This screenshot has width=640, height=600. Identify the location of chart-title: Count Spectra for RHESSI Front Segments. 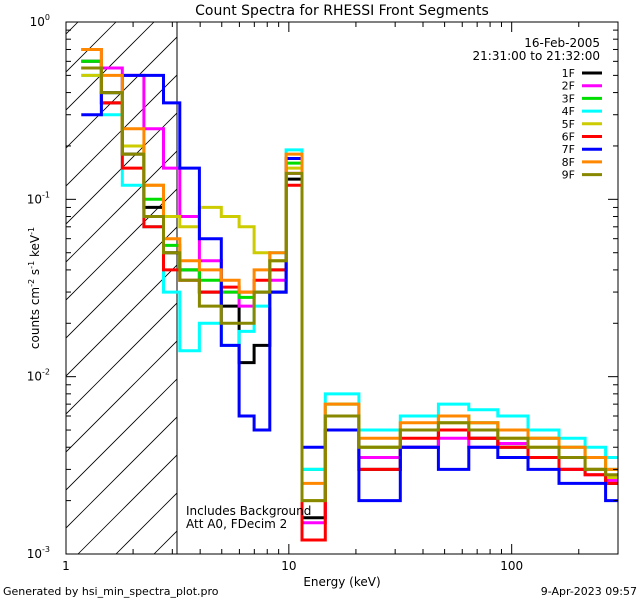
(342, 11).